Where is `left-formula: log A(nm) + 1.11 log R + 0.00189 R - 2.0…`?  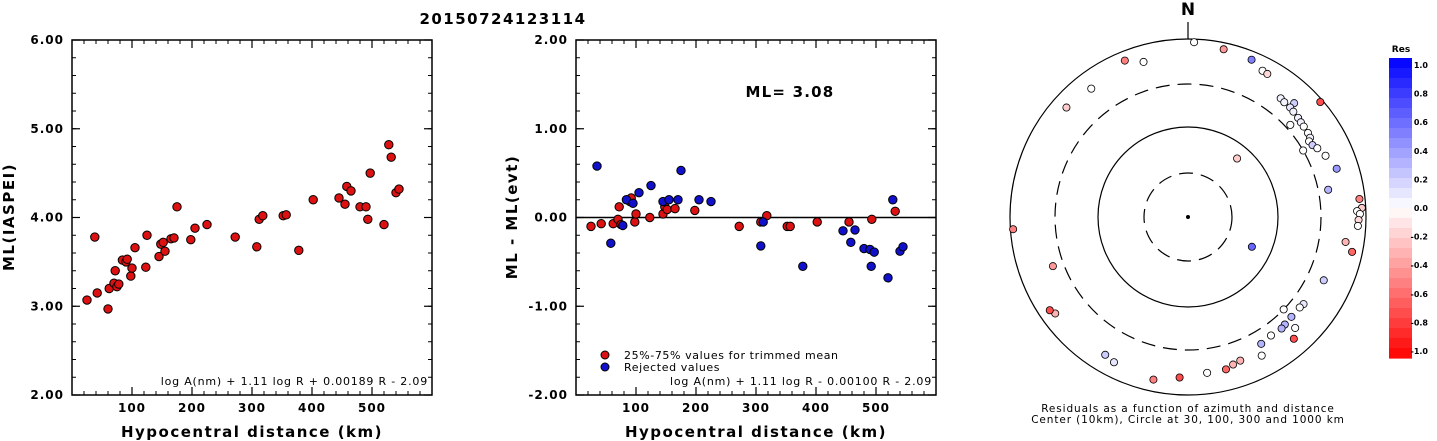 left-formula: log A(nm) + 1.11 log R + 0.00189 R - 2.0… is located at coordinates (294, 381).